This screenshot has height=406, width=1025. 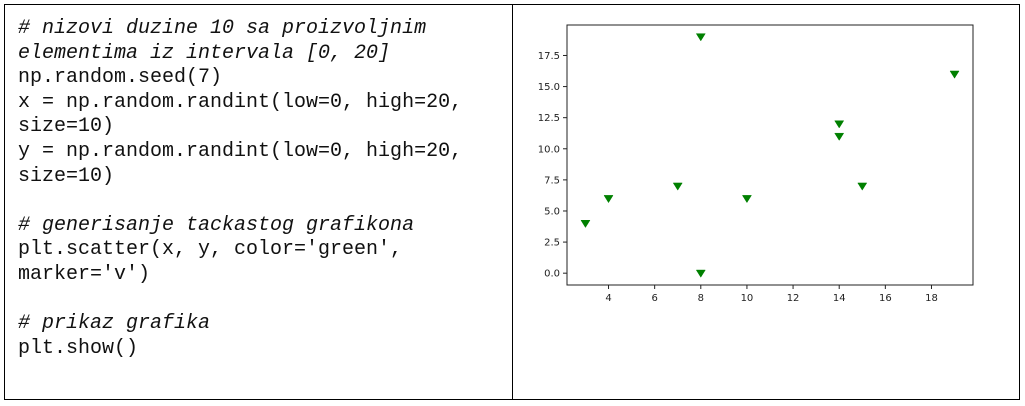 I want to click on code-comment-line: elementima iz intervala [0, 20], so click(x=204, y=53).